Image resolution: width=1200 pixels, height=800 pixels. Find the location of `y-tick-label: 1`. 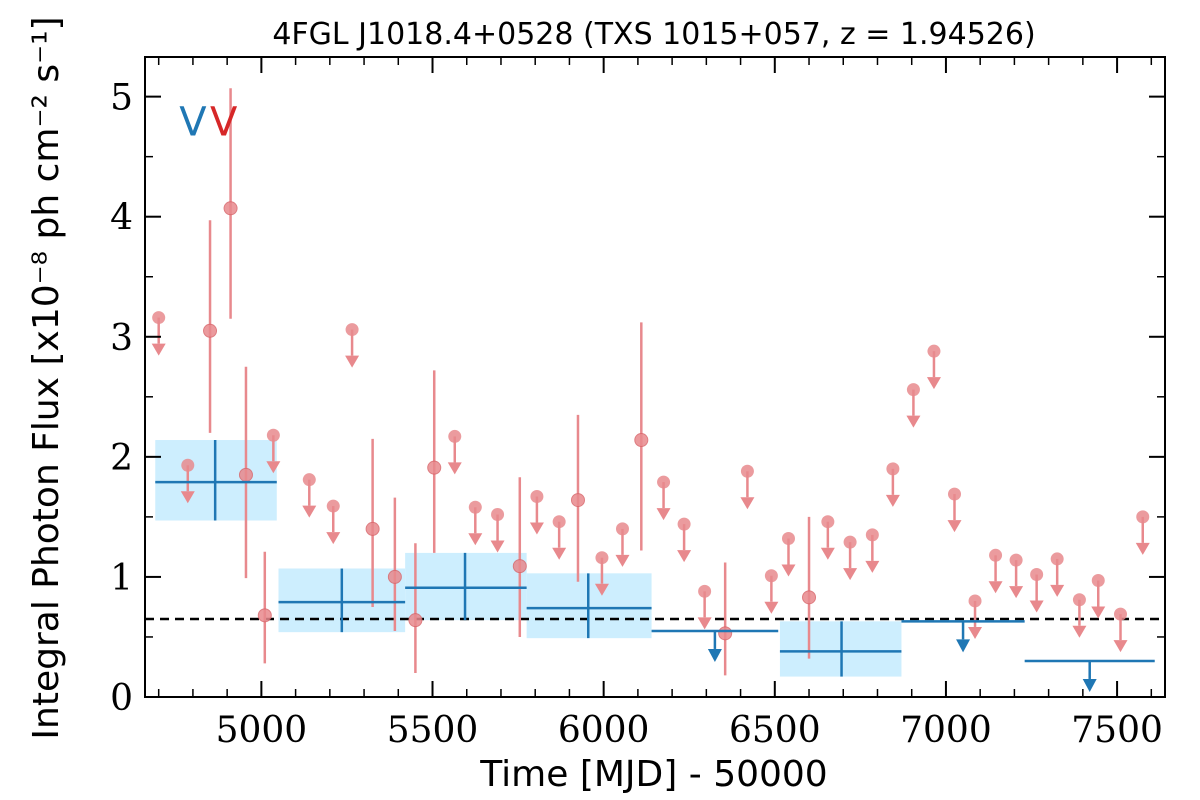

y-tick-label: 1 is located at coordinates (121, 578).